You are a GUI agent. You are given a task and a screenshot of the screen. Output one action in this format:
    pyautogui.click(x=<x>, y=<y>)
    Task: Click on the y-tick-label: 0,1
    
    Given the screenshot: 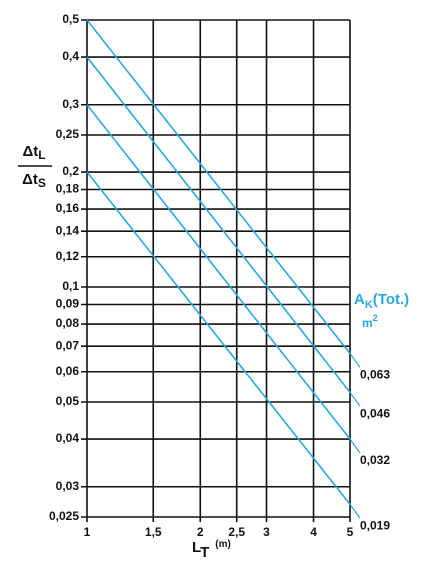 What is the action you would take?
    pyautogui.click(x=70, y=286)
    